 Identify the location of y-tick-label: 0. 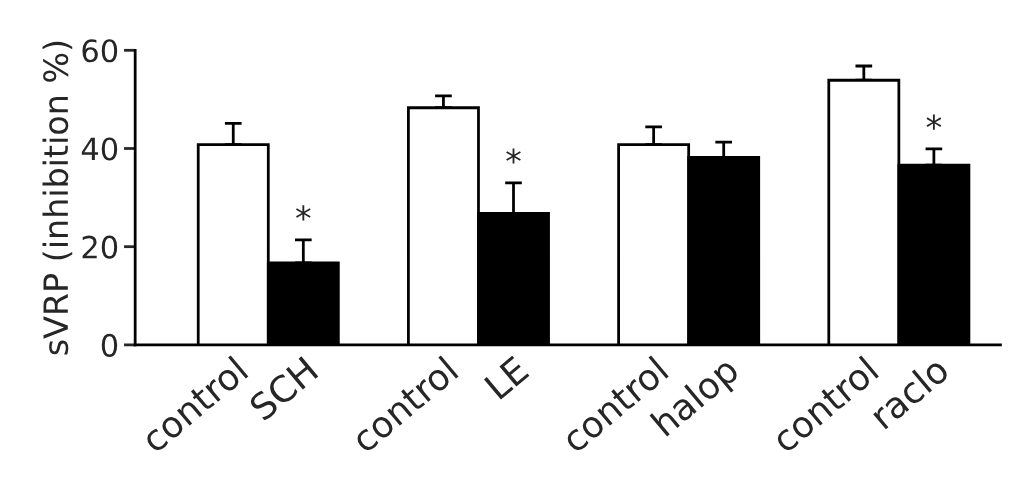
(109, 345).